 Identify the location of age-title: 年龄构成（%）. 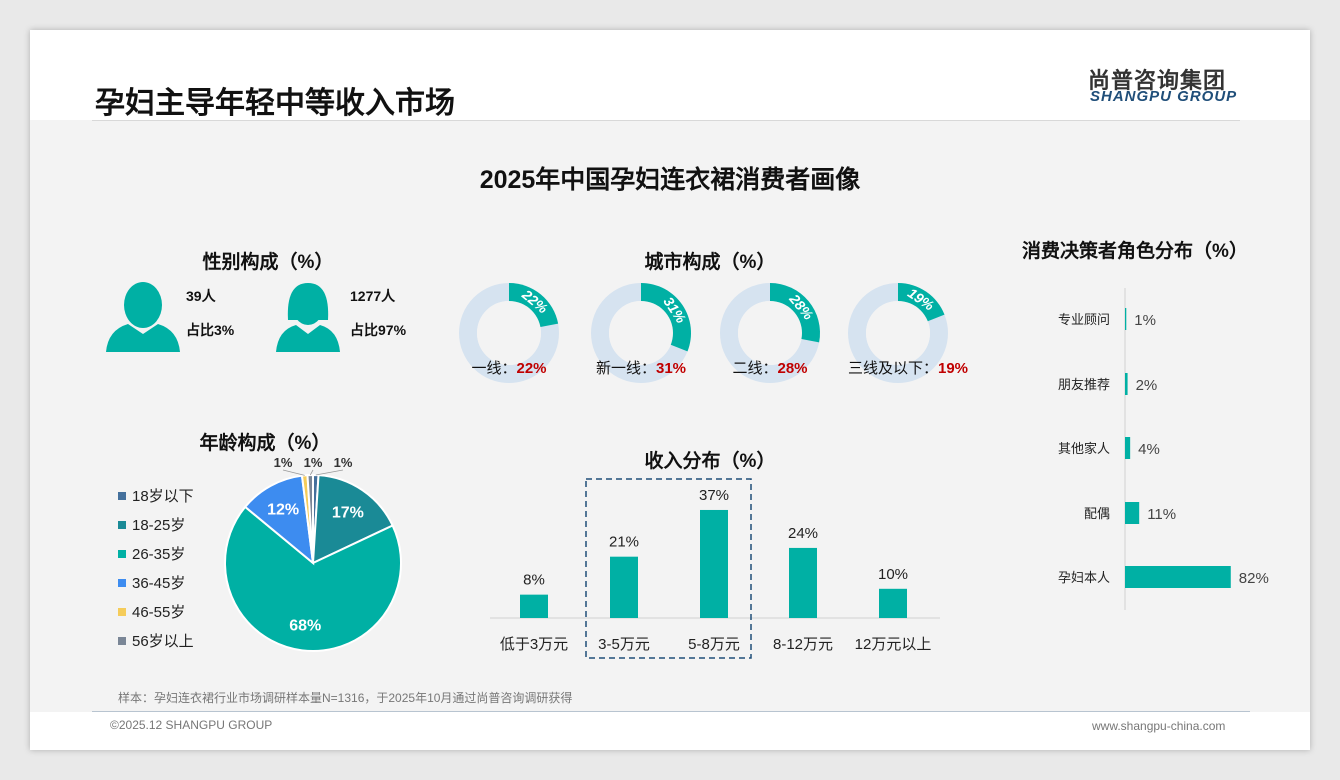
(265, 443).